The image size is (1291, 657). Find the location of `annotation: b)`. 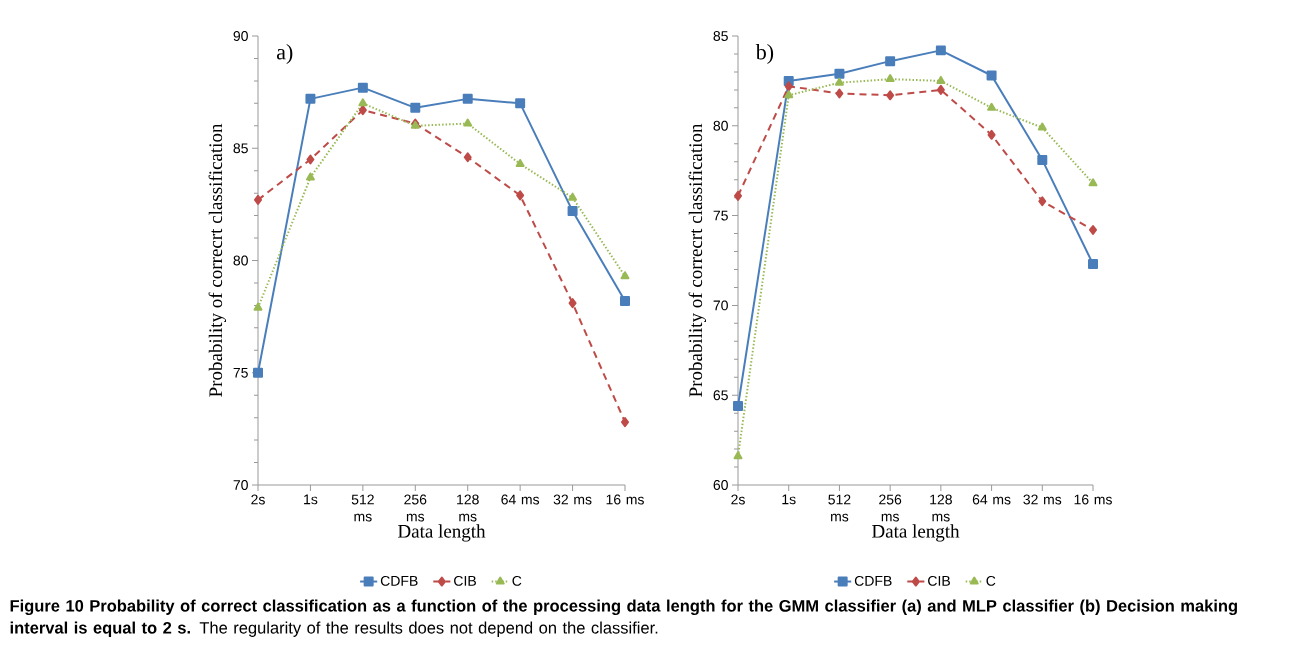

annotation: b) is located at coordinates (764, 54).